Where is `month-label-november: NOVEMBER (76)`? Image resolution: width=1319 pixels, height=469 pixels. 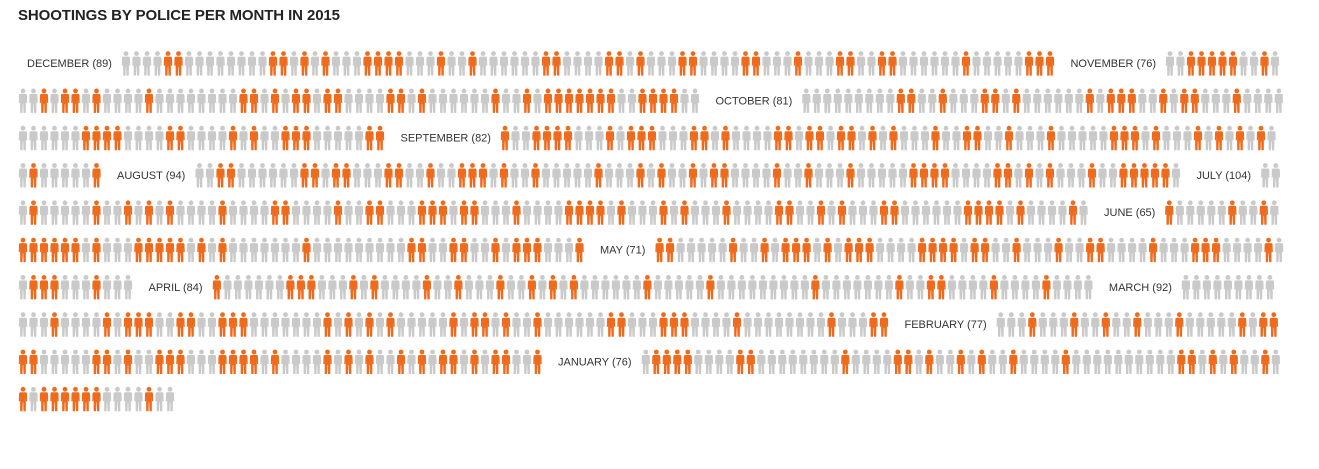 month-label-november: NOVEMBER (76) is located at coordinates (1113, 64).